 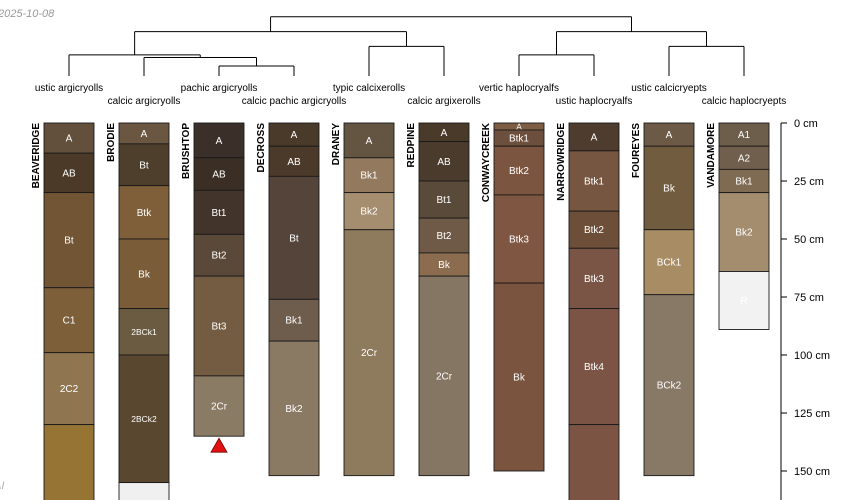 I want to click on profile-name-vandamore: VANDAMORE, so click(x=711, y=155).